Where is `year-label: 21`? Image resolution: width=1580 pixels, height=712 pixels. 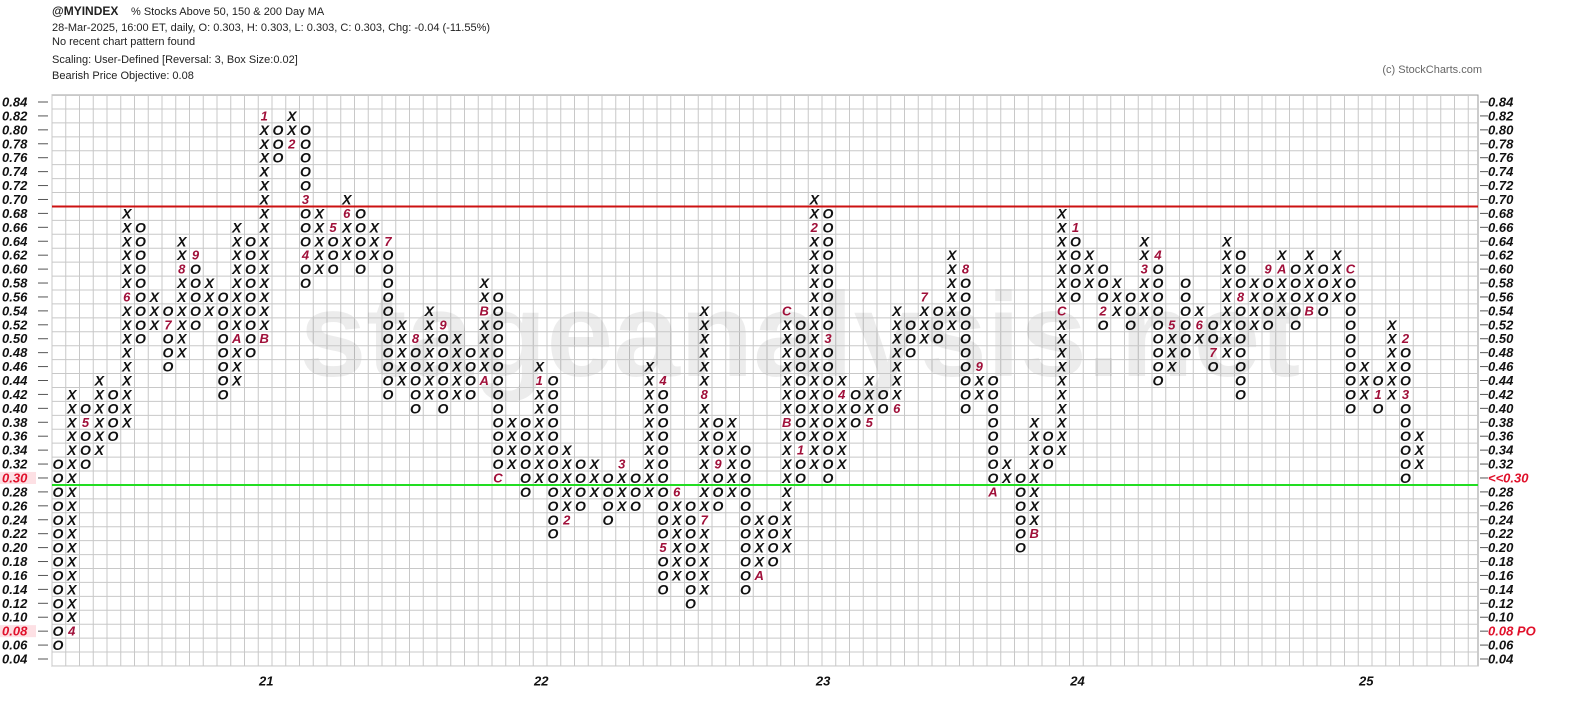 year-label: 21 is located at coordinates (265, 681).